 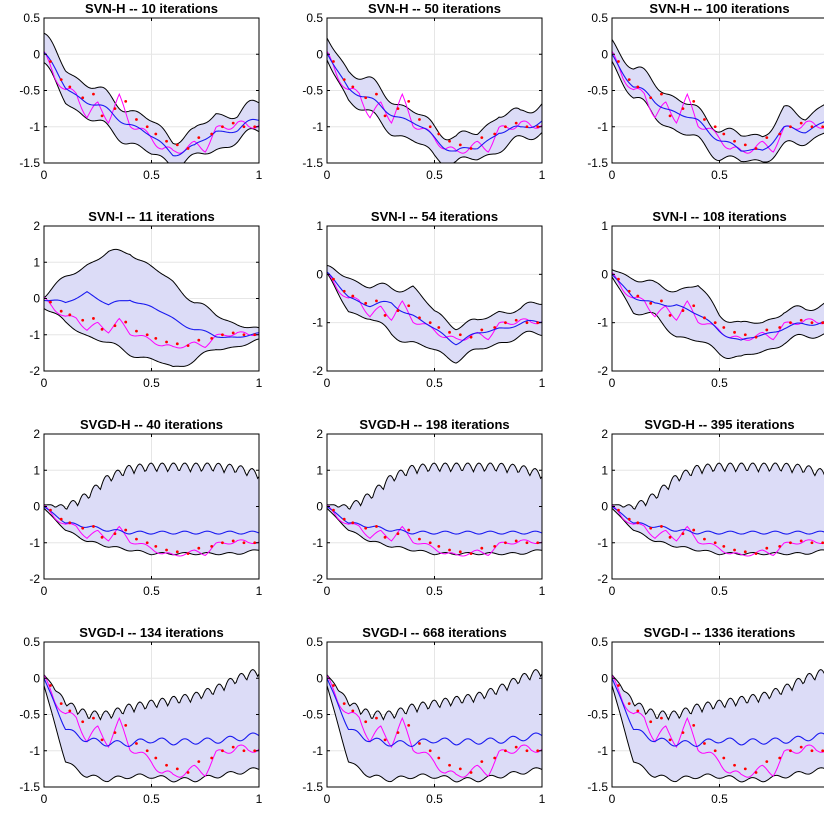 What do you see at coordinates (151, 424) in the screenshot?
I see `panel-title: SVGD-H -- 40 iterations` at bounding box center [151, 424].